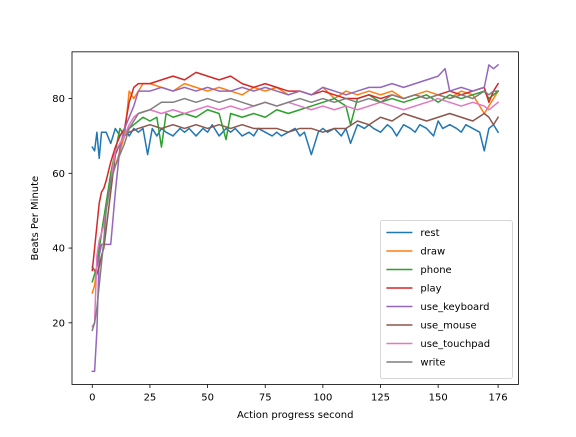 Image resolution: width=576 pixels, height=437 pixels. Describe the element at coordinates (207, 397) in the screenshot. I see `x-tick-label: 50` at that location.